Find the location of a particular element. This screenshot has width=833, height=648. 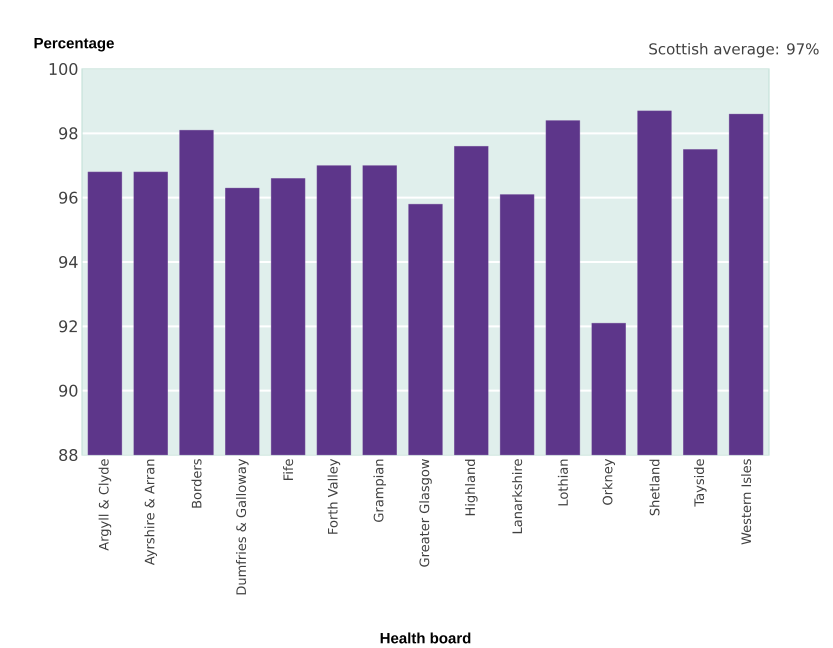

y-tick-label: 88 is located at coordinates (68, 455).